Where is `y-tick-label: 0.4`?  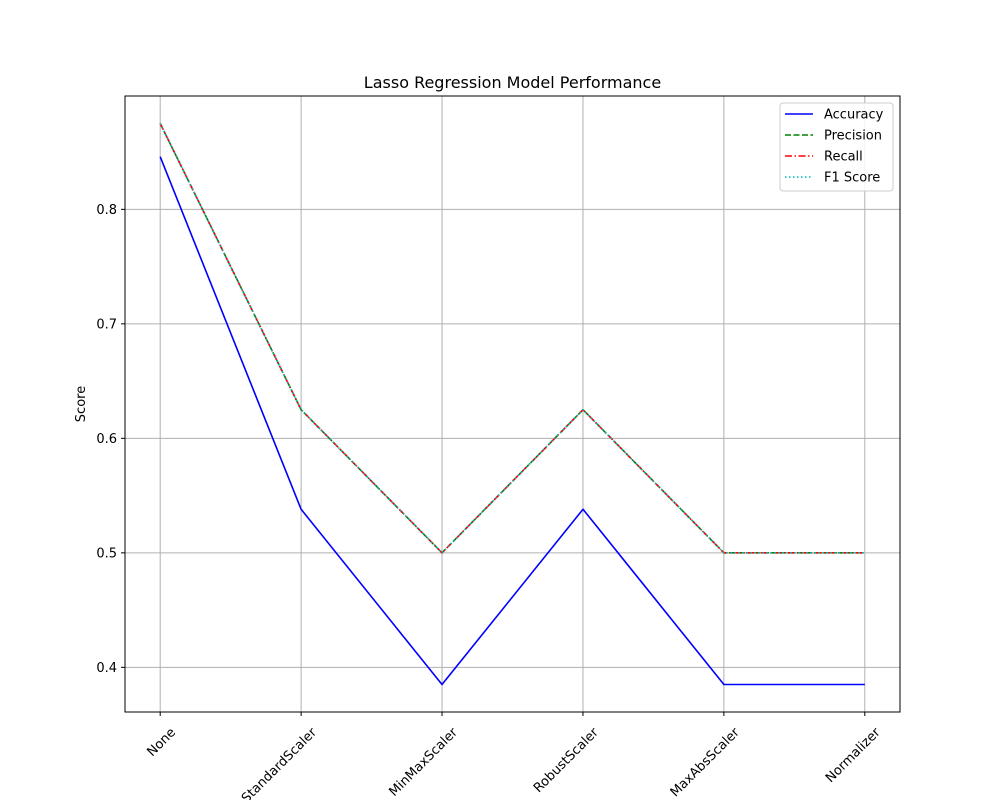
y-tick-label: 0.4 is located at coordinates (106, 668).